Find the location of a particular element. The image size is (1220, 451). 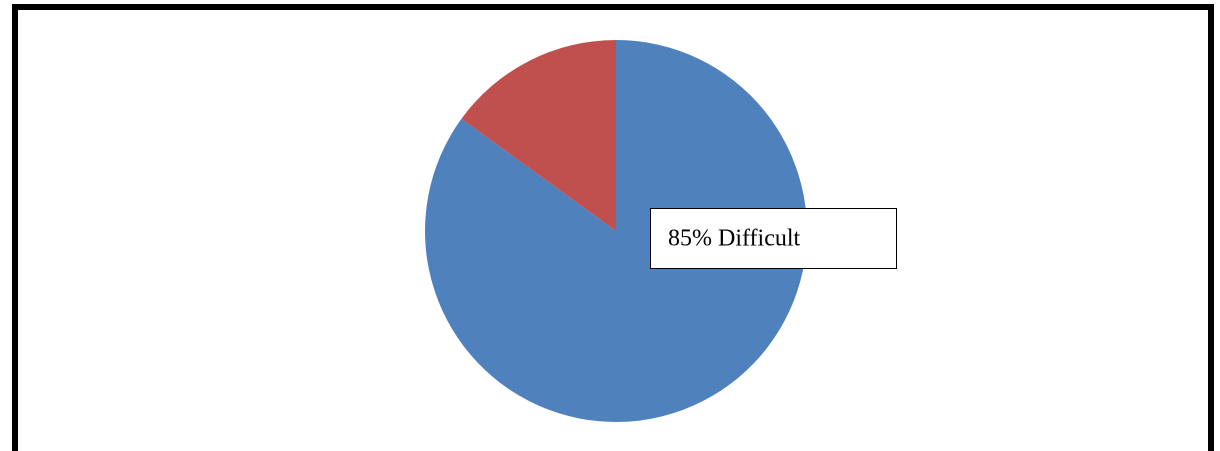

label-box is located at coordinates (773, 238).